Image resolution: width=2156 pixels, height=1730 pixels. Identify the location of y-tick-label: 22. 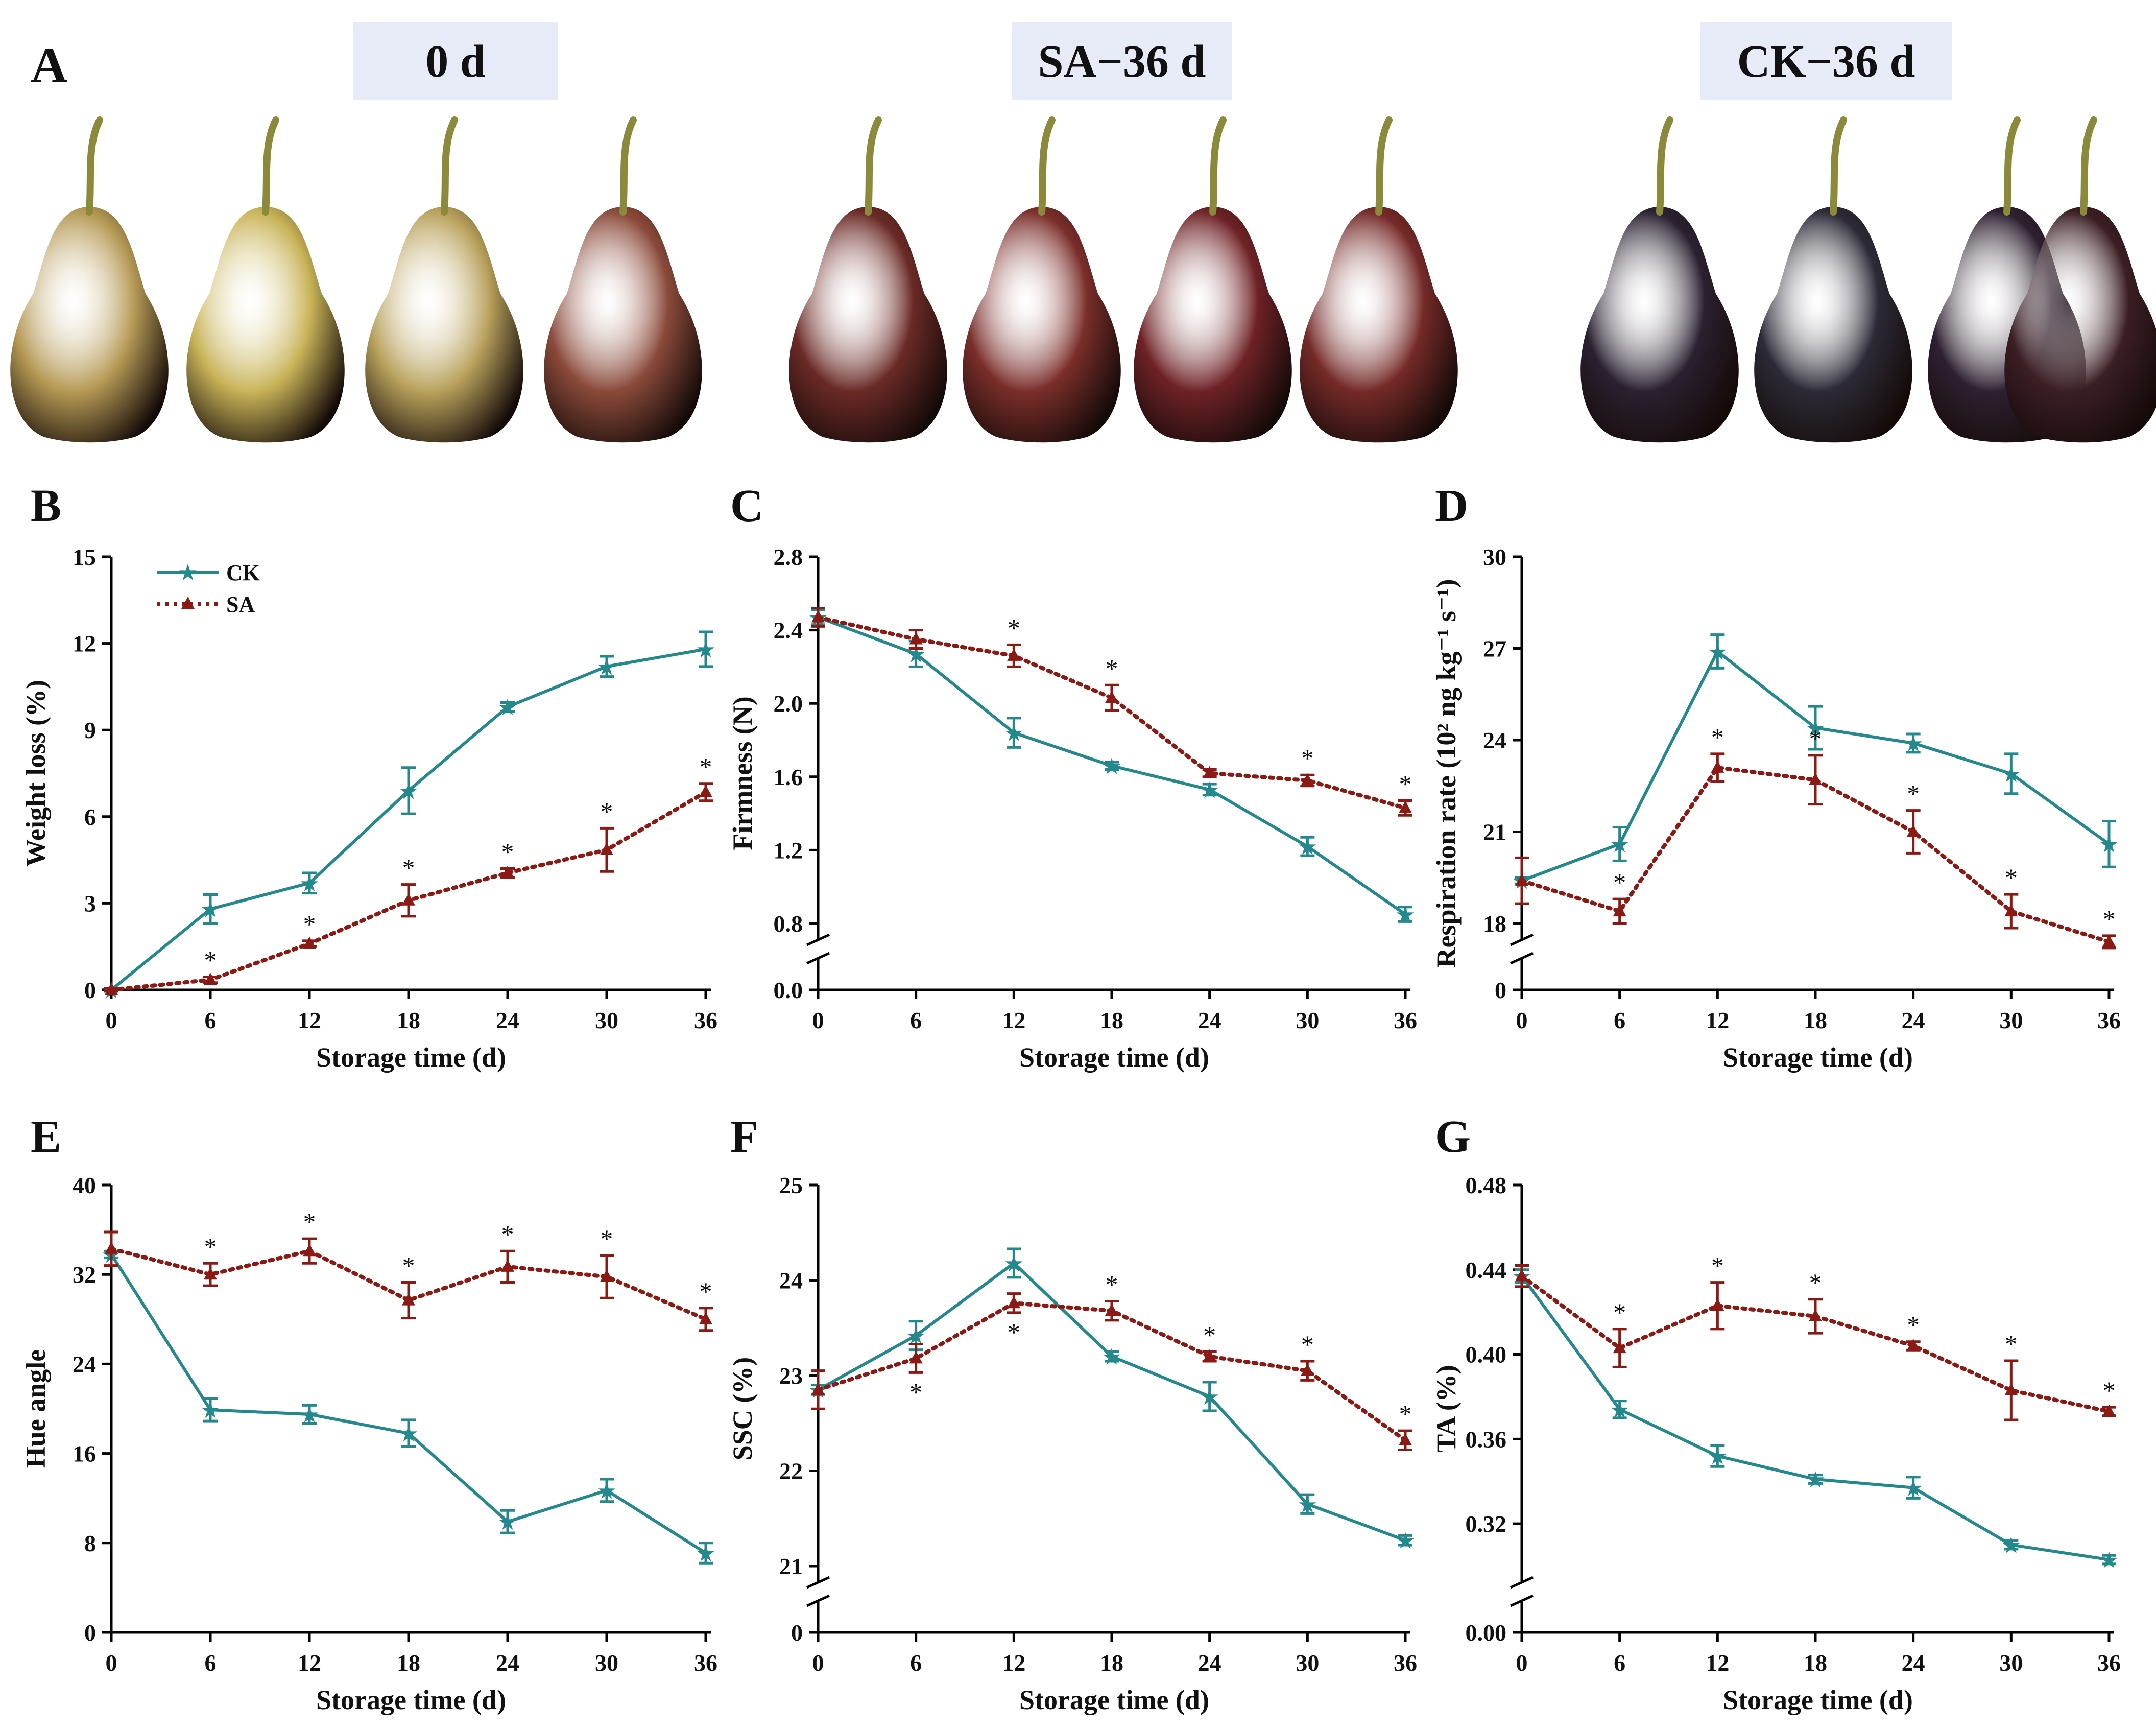
(791, 1471).